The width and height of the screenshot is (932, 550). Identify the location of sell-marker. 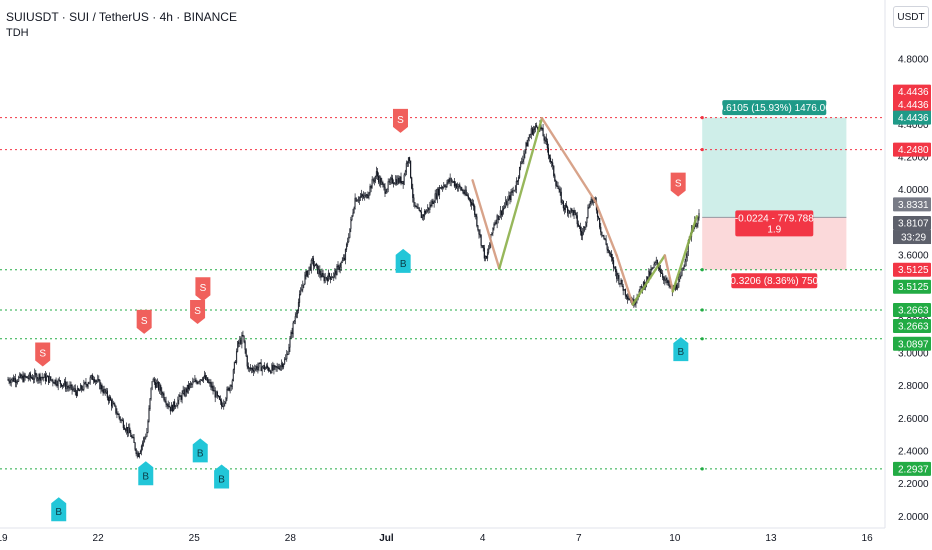
(144, 321).